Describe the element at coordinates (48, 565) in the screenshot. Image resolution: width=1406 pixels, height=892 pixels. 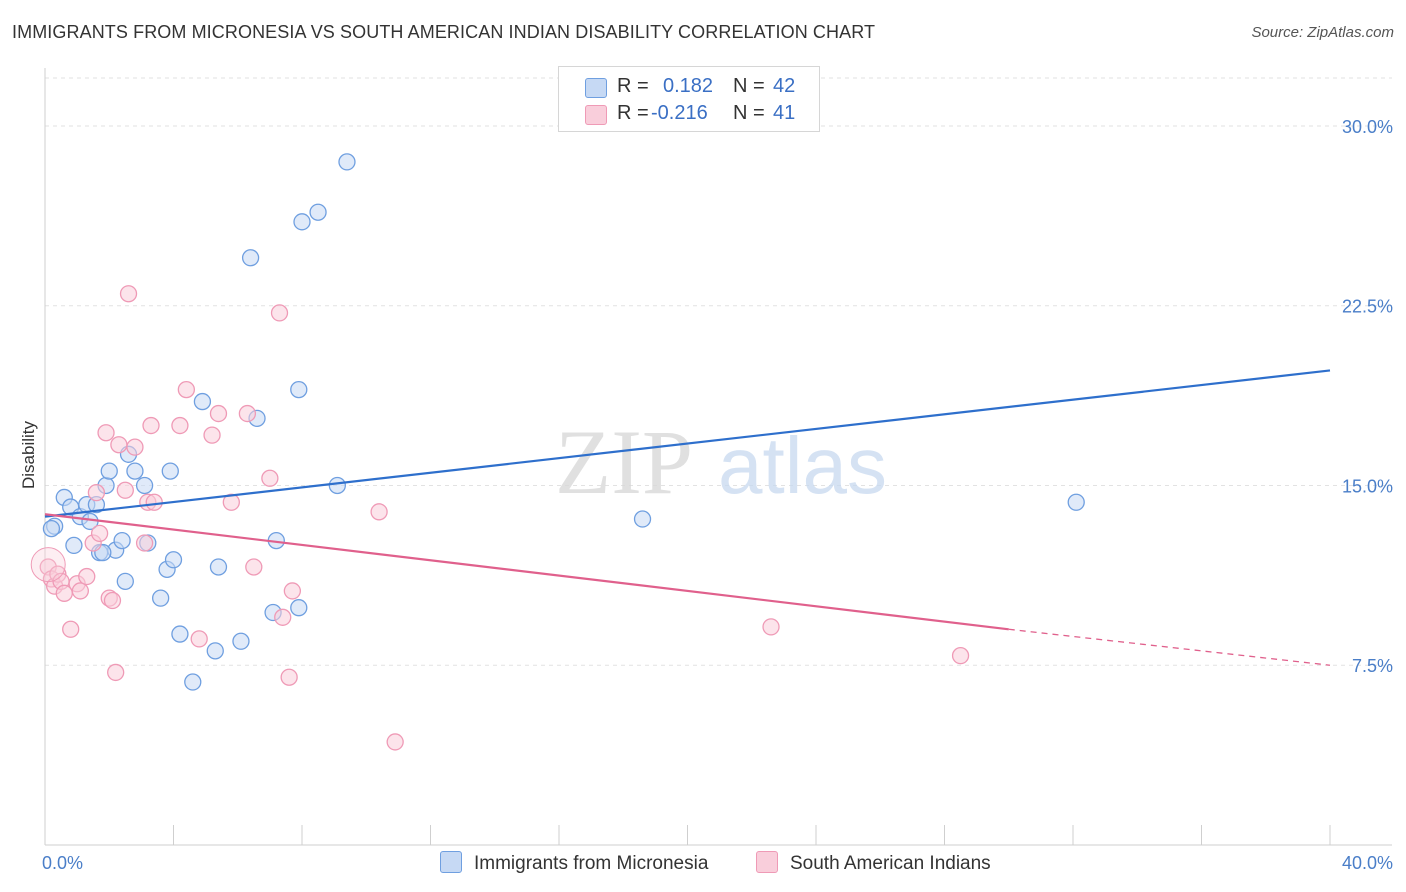
I see `point-cluster-south-american-indians` at that location.